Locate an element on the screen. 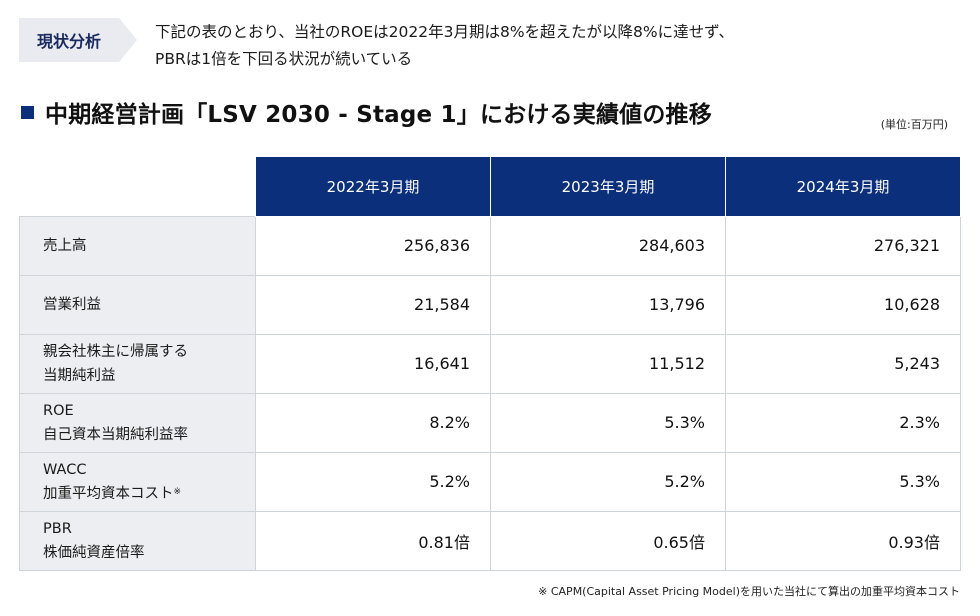 Image resolution: width=980 pixels, height=616 pixels. row-label: 売上高 is located at coordinates (137, 245).